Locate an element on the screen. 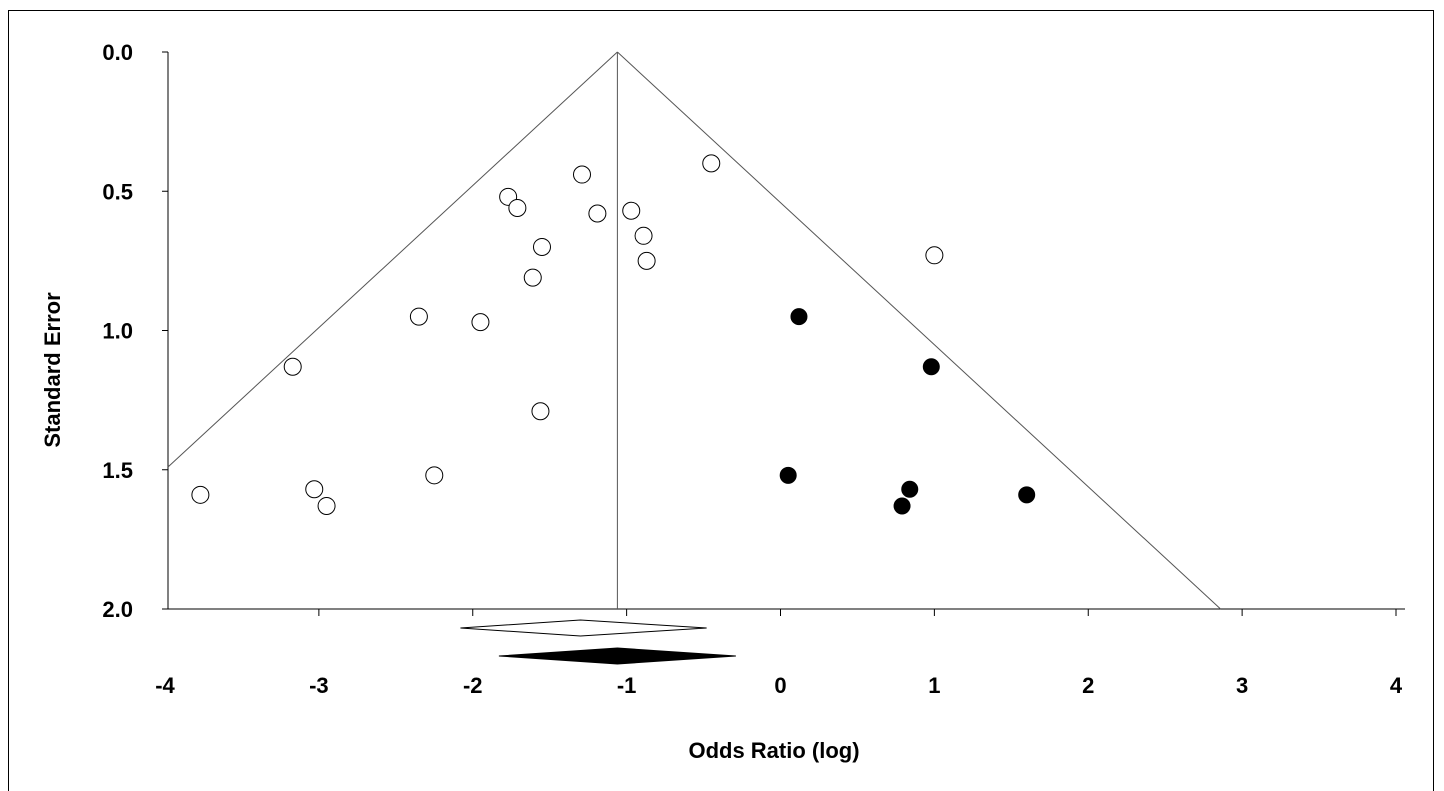 This screenshot has width=1444, height=791. x-axis-title: Odds Ratio (log) is located at coordinates (773, 750).